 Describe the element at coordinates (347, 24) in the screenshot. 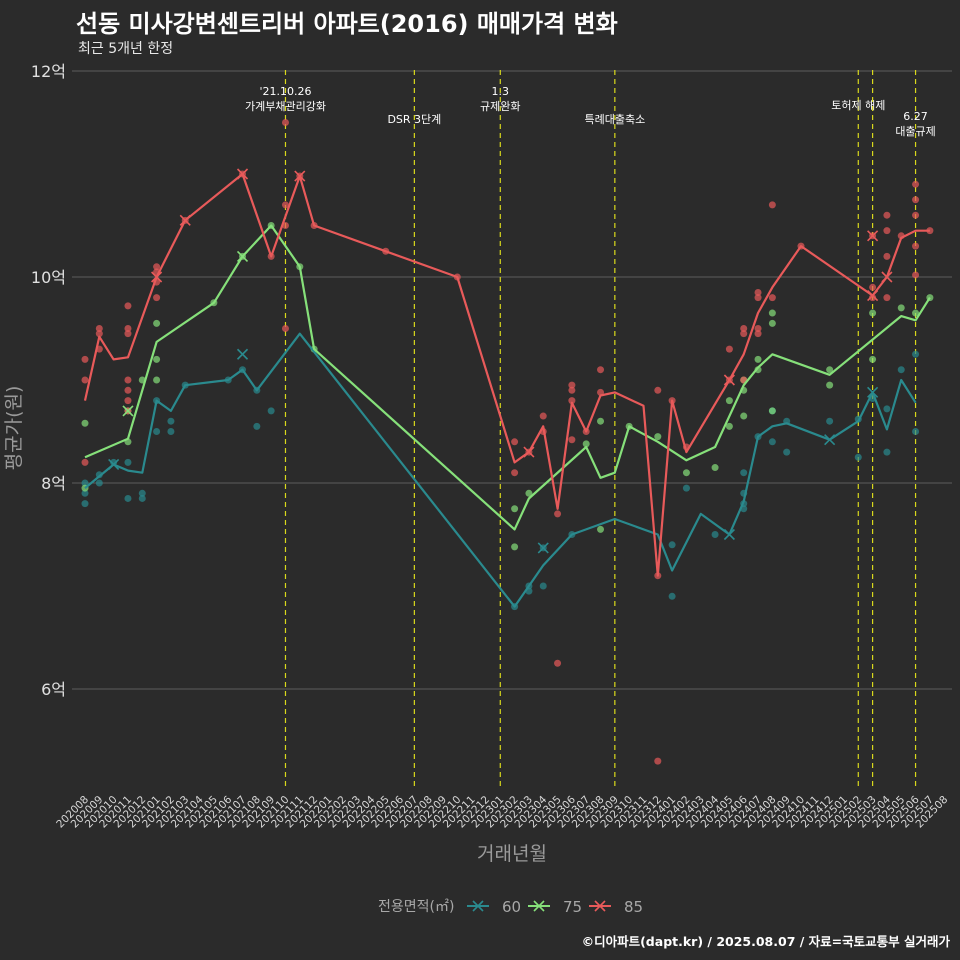

I see `chart-title: 선동 미사강변센트리버 아파트(2016) 매매가격 변화` at that location.